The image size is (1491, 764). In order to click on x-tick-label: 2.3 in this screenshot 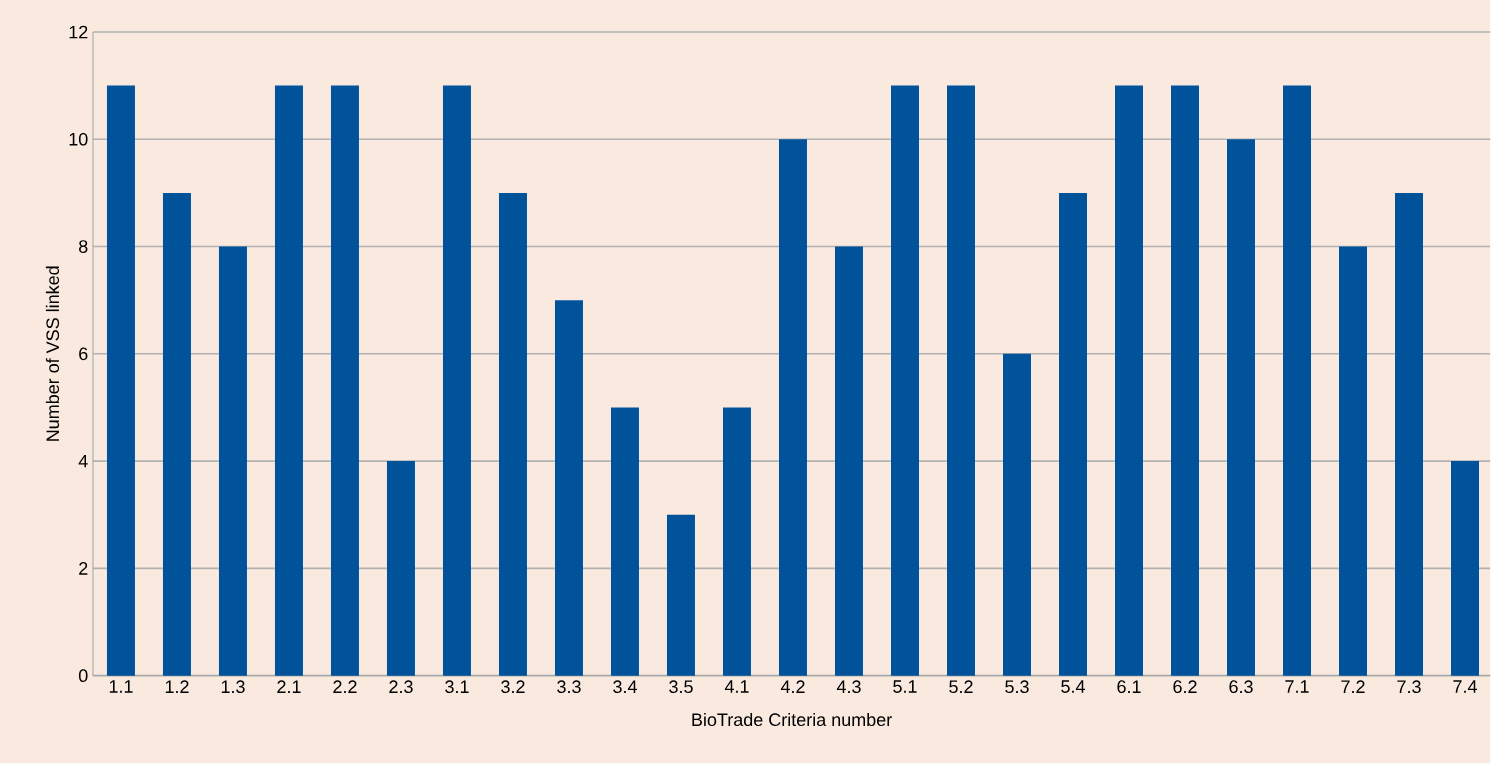, I will do `click(401, 687)`.